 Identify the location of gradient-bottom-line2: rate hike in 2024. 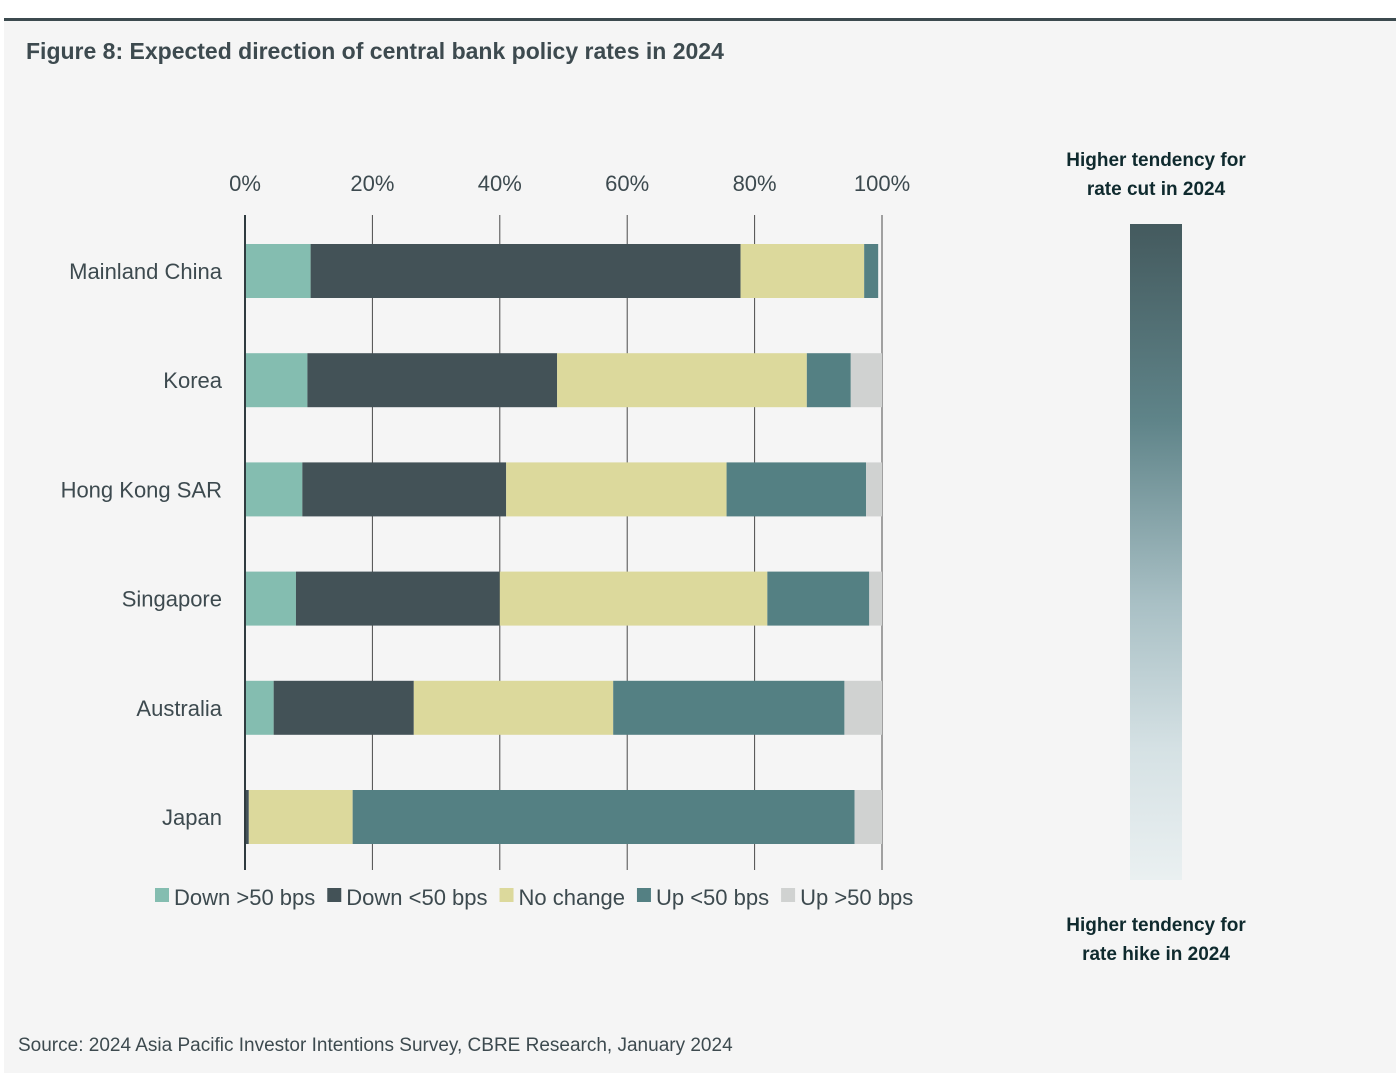
(1156, 954).